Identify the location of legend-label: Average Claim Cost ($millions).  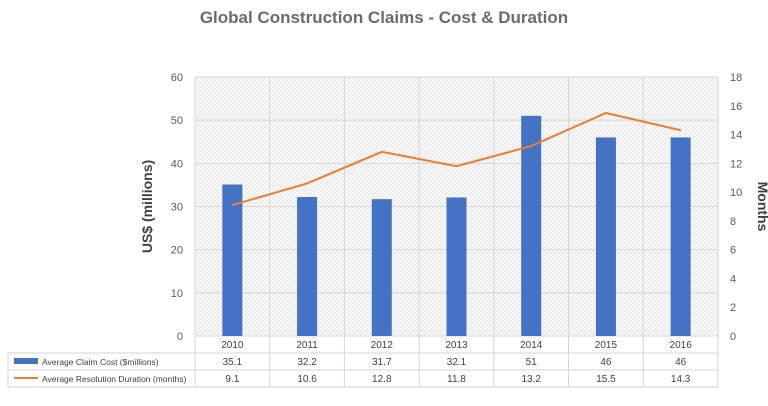
(100, 362).